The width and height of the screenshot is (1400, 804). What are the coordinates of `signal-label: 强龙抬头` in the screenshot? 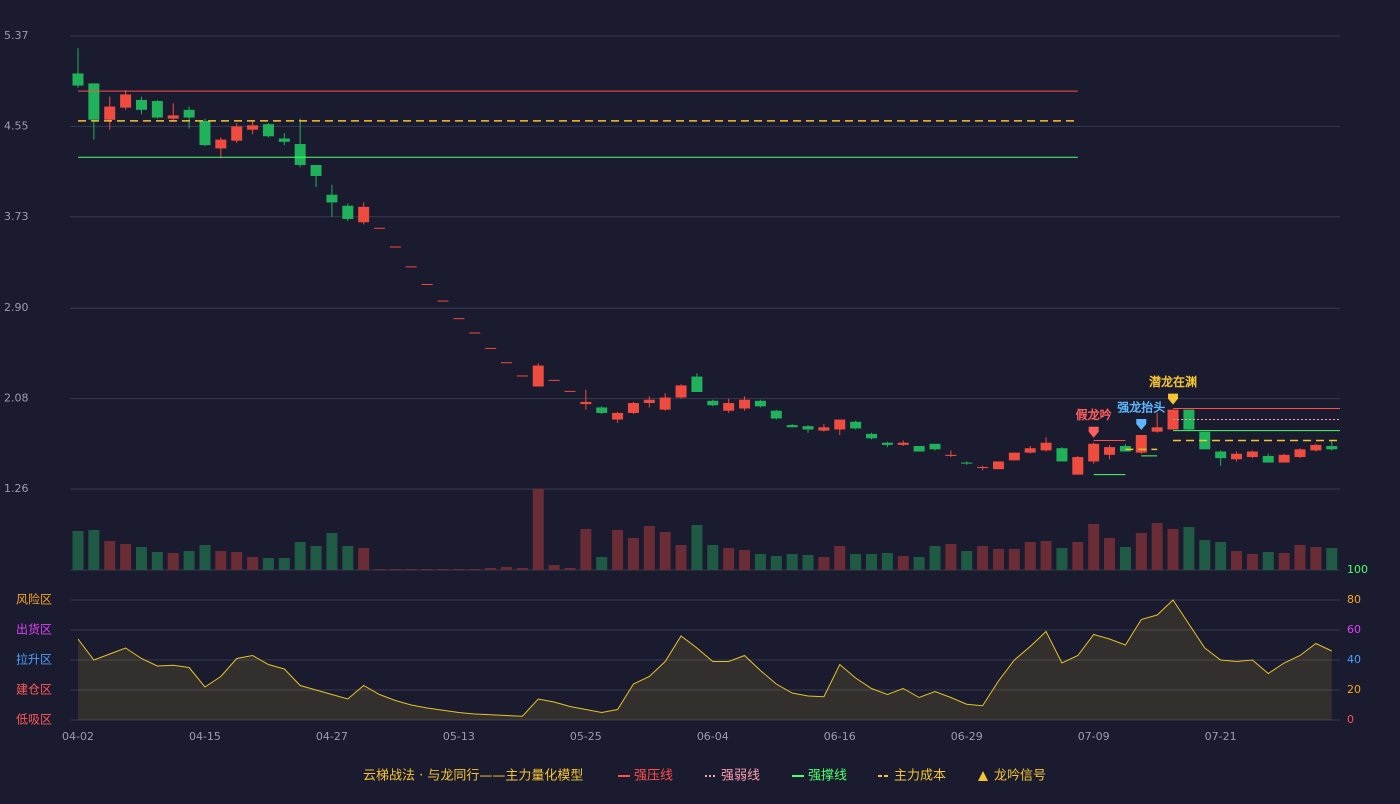 It's located at (1141, 406).